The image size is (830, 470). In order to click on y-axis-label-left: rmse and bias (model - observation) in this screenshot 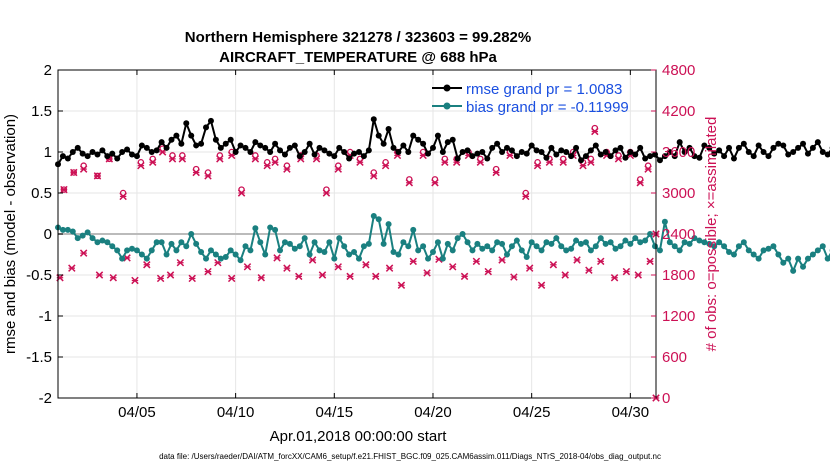, I will do `click(10, 234)`.